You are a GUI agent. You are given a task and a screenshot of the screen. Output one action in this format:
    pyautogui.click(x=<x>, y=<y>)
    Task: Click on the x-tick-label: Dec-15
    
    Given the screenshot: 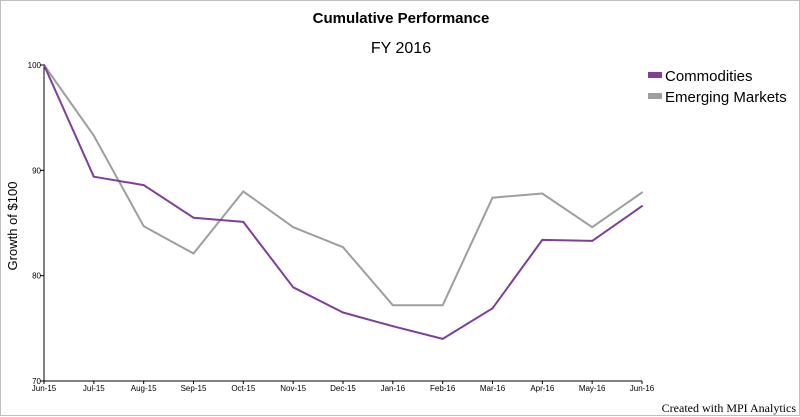 What is the action you would take?
    pyautogui.click(x=343, y=388)
    